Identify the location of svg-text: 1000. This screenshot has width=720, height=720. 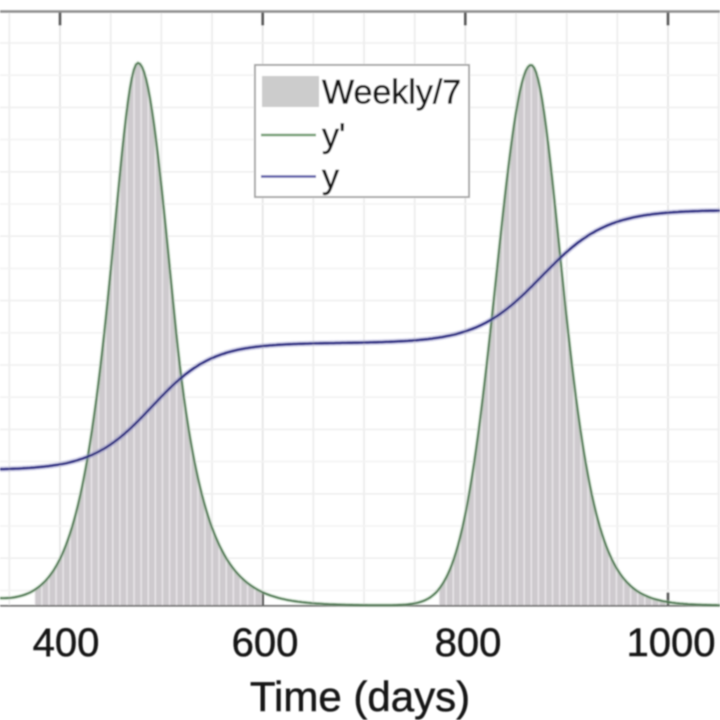
(671, 643).